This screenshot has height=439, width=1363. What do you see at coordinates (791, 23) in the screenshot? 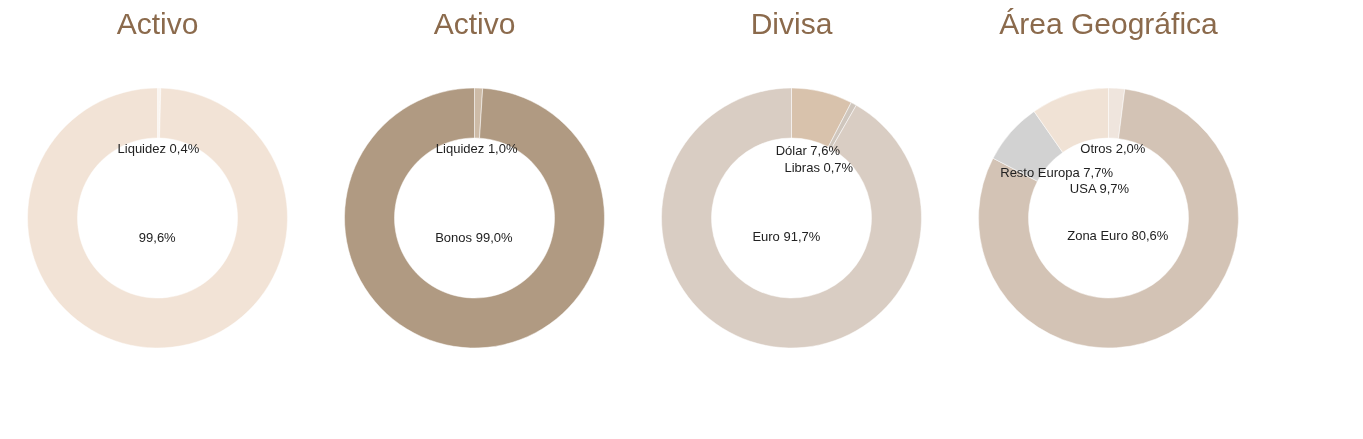
I see `chart-title: Divisa` at bounding box center [791, 23].